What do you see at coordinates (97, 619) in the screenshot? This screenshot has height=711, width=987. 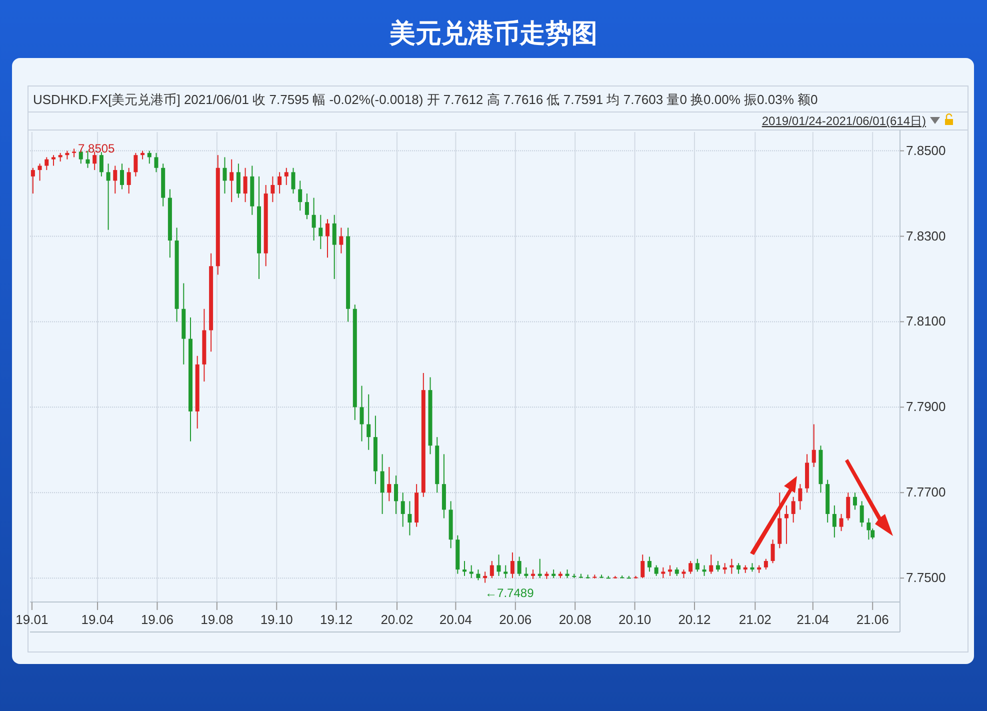 I see `x-tick-label: 19.04` at bounding box center [97, 619].